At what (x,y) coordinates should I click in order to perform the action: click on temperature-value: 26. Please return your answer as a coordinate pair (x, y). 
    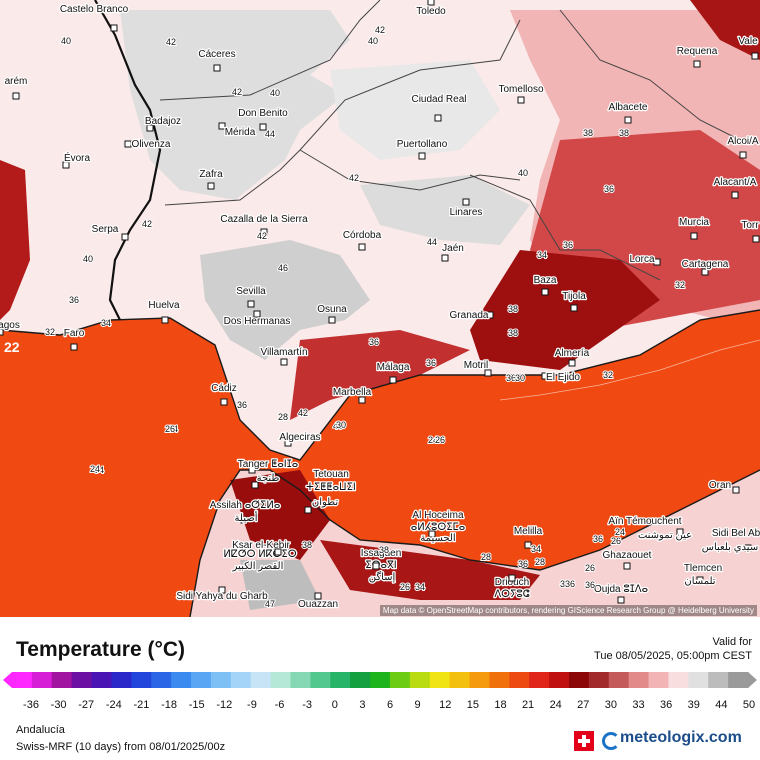
    Looking at the image, I should click on (170, 429).